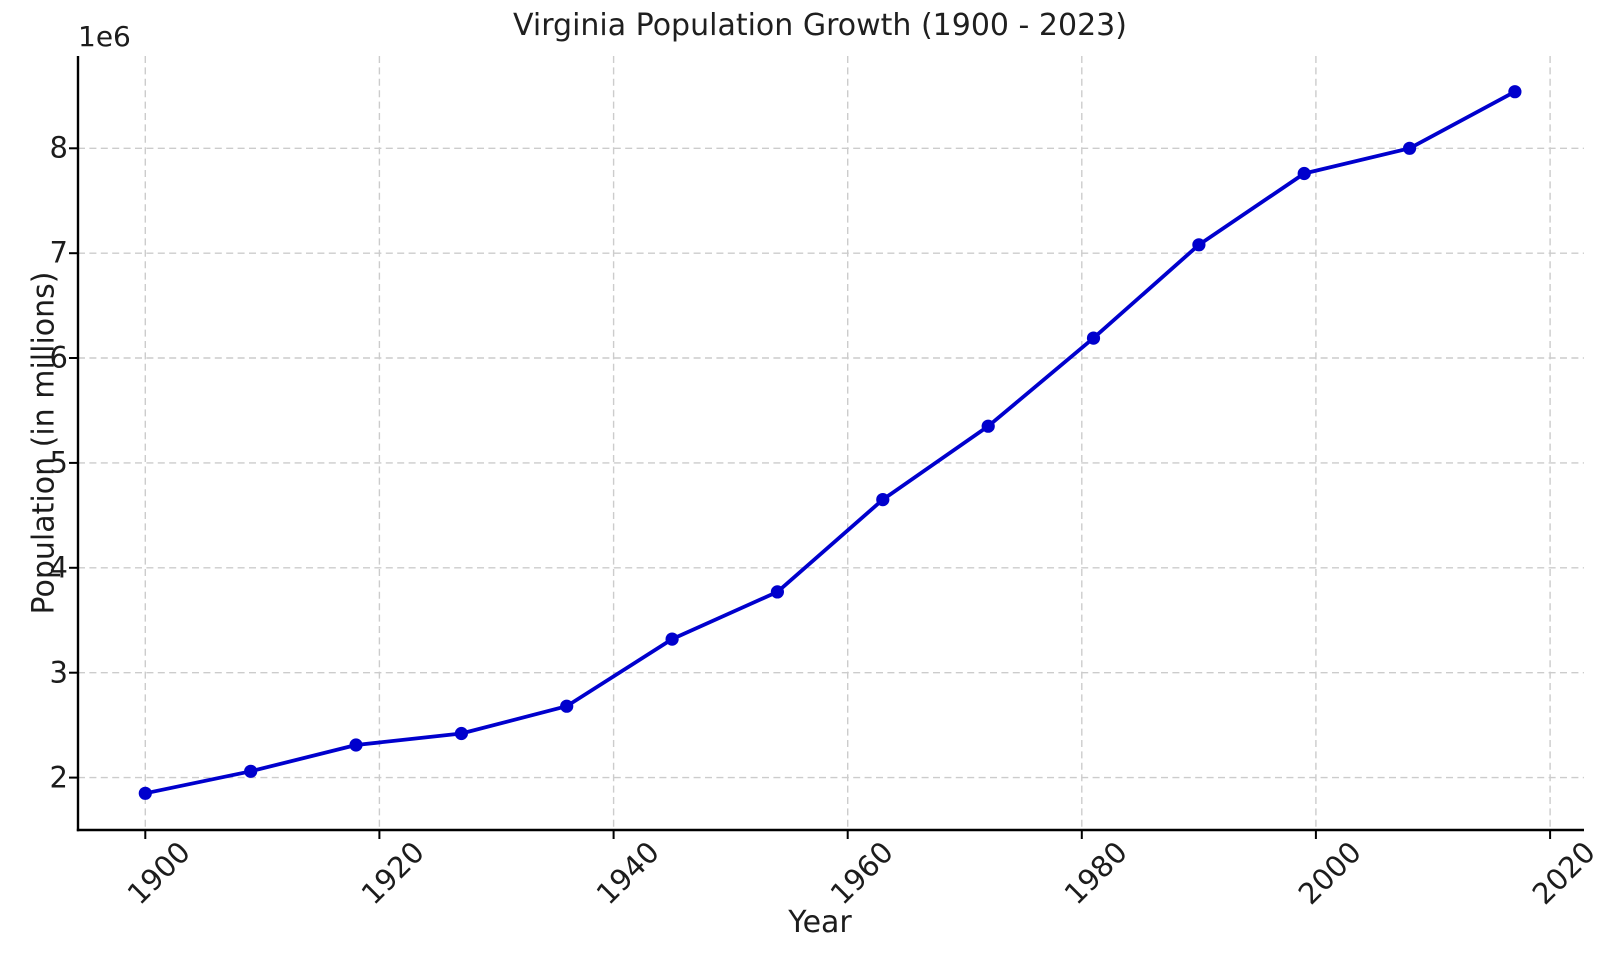  I want to click on y-tick-label: 8, so click(58, 147).